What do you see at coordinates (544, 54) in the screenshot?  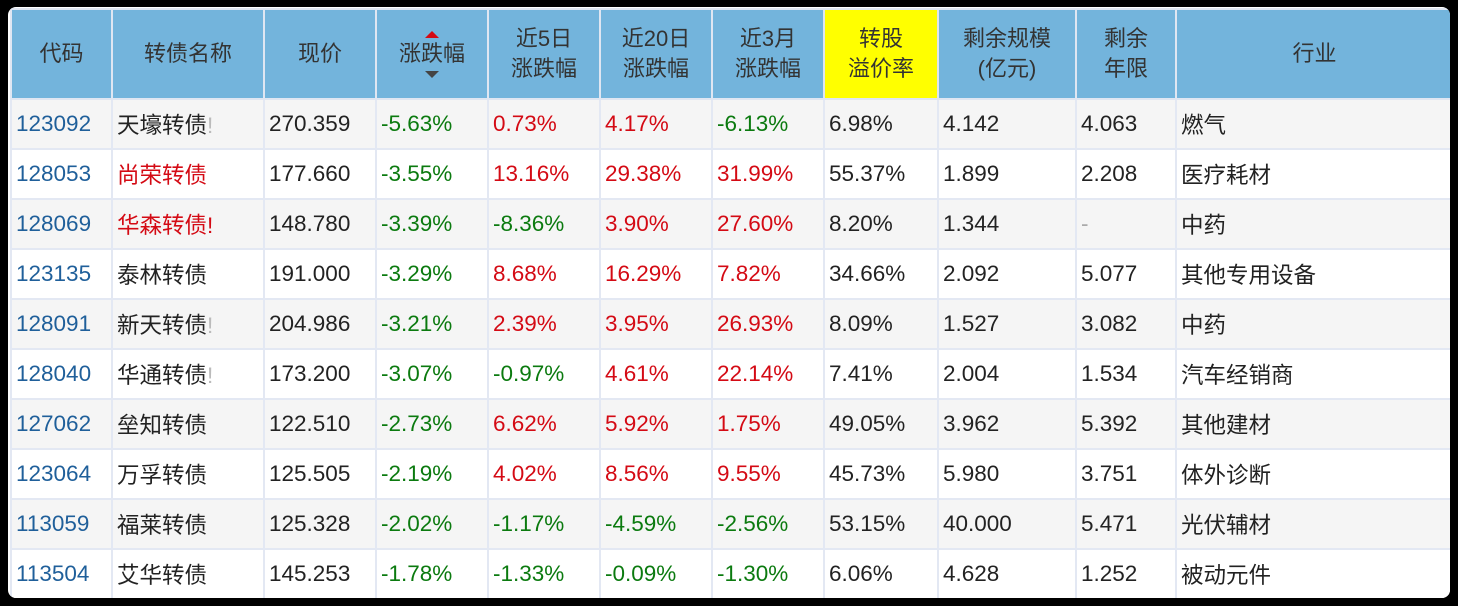 I see `col-header-5d-change: 近5日 涨跌幅` at bounding box center [544, 54].